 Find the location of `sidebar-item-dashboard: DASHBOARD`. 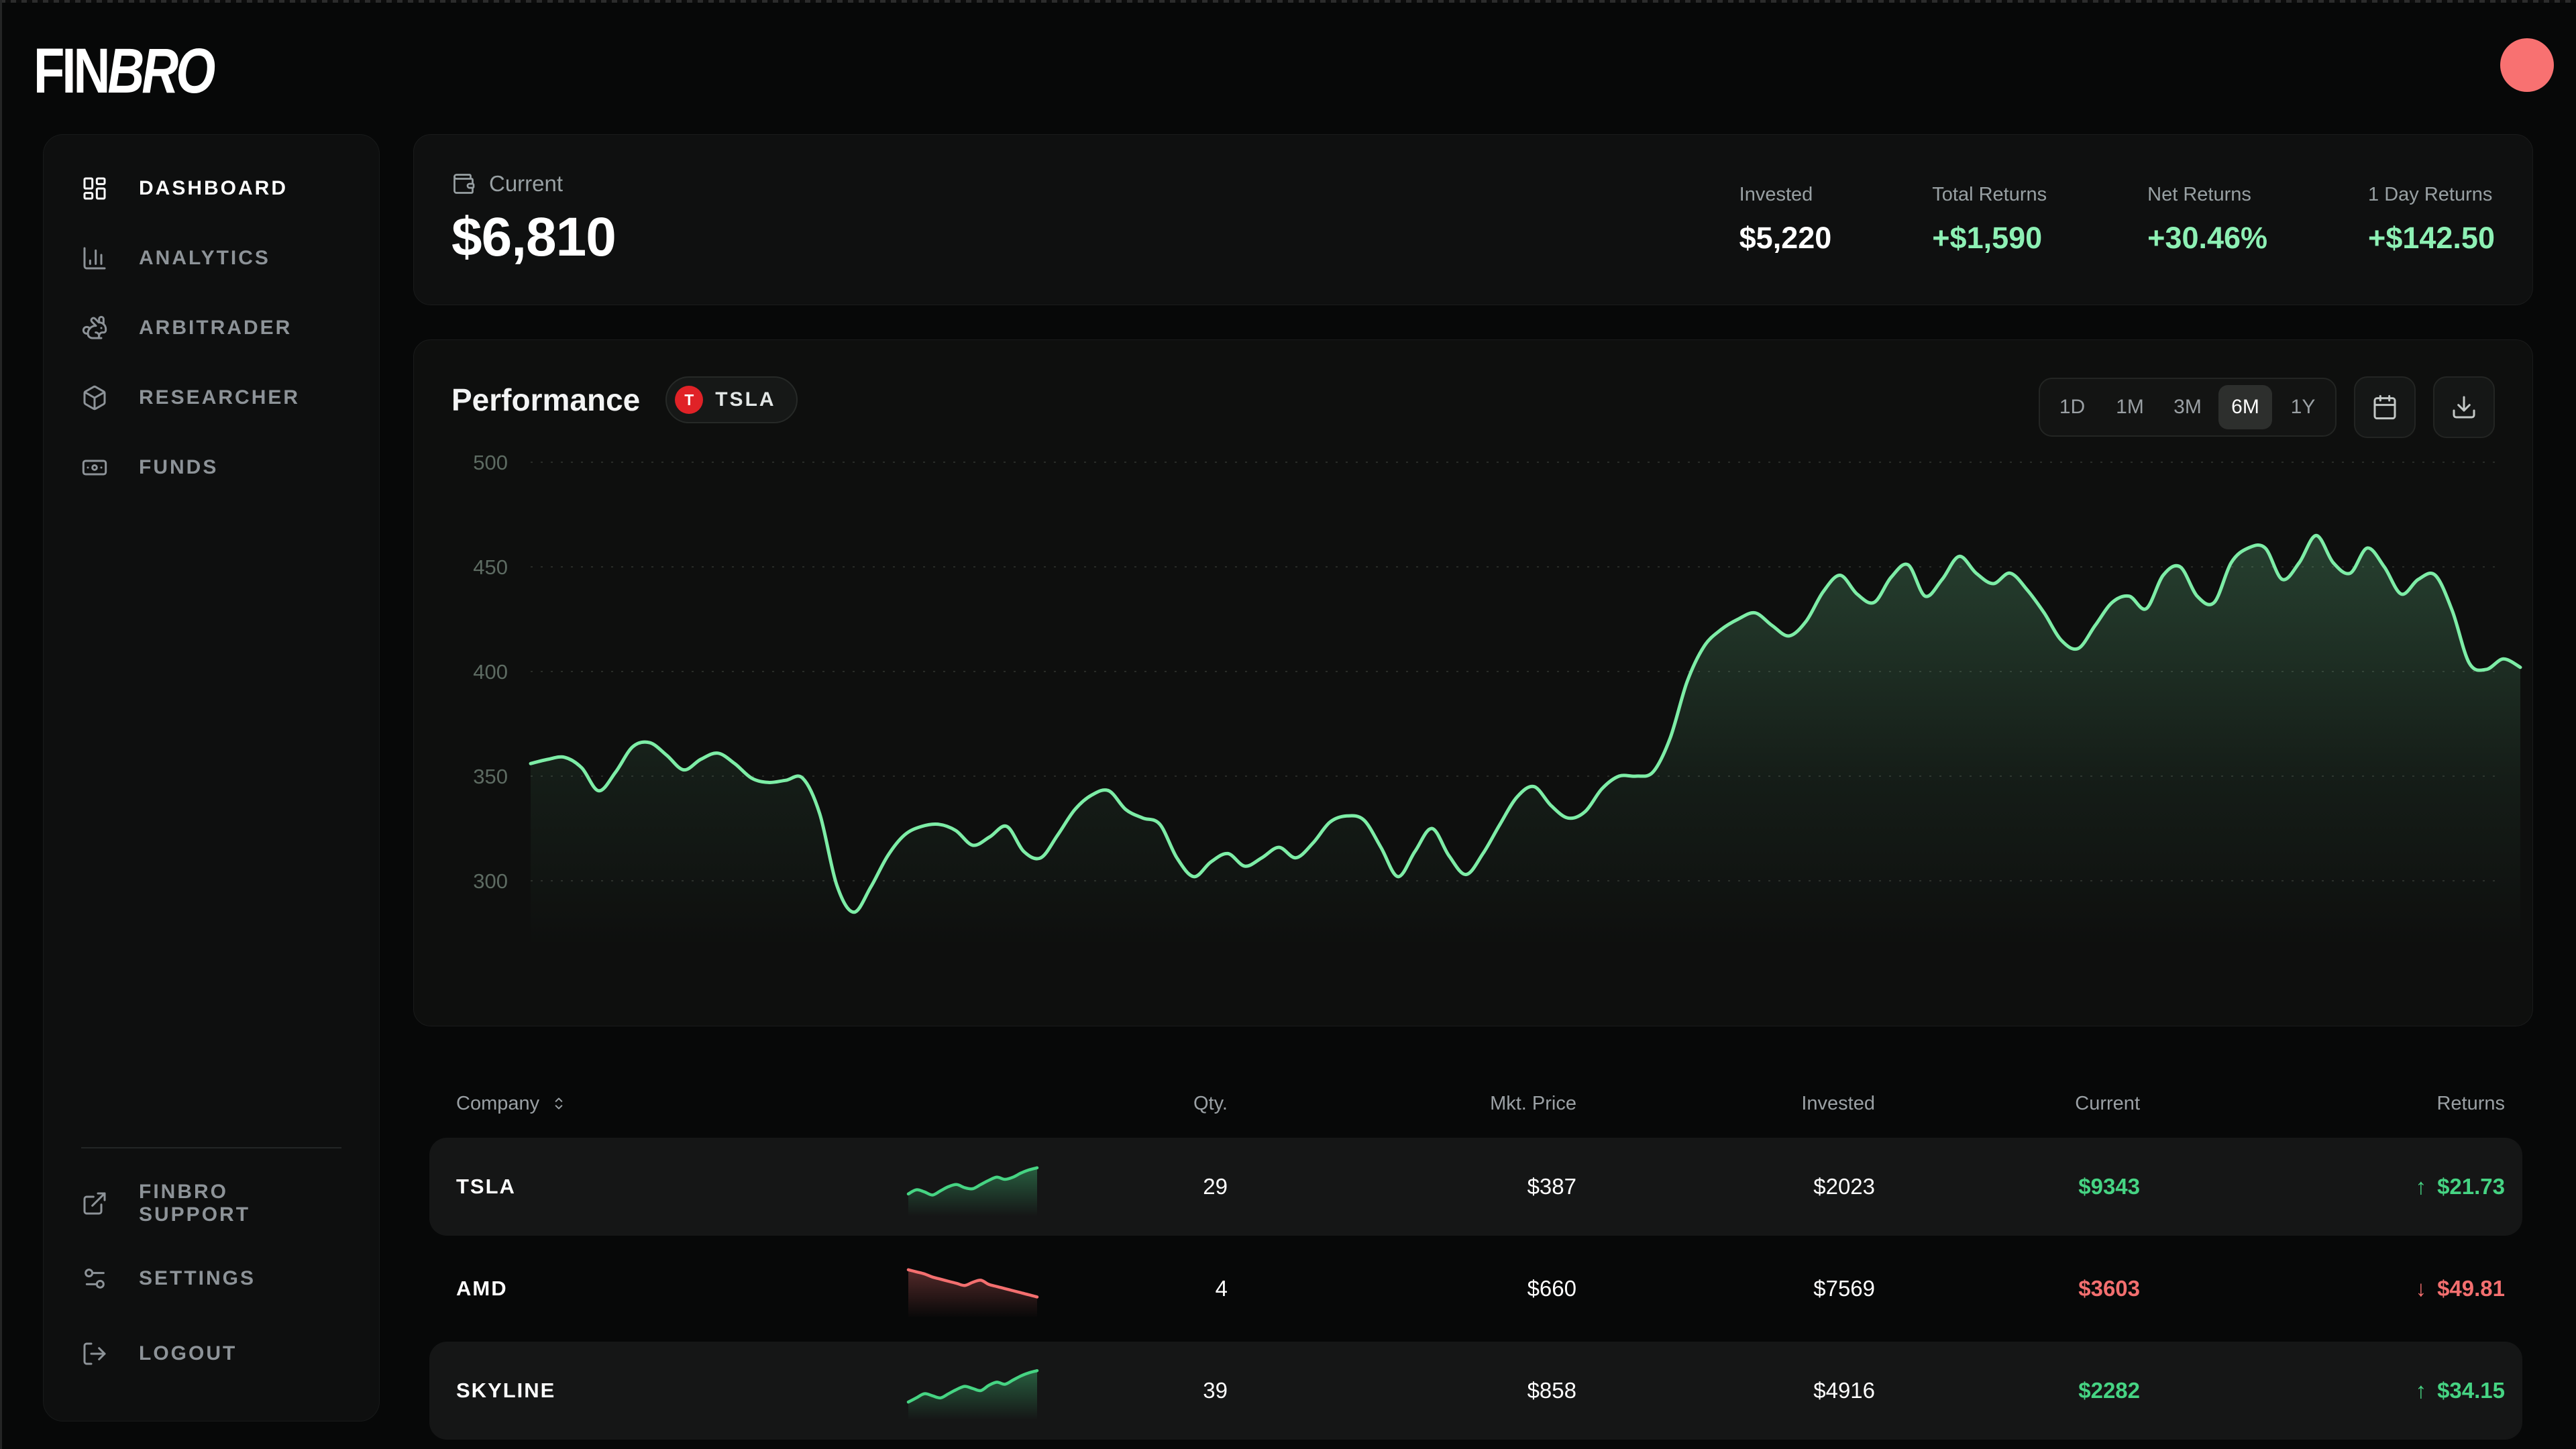

sidebar-item-dashboard: DASHBOARD is located at coordinates (211, 188).